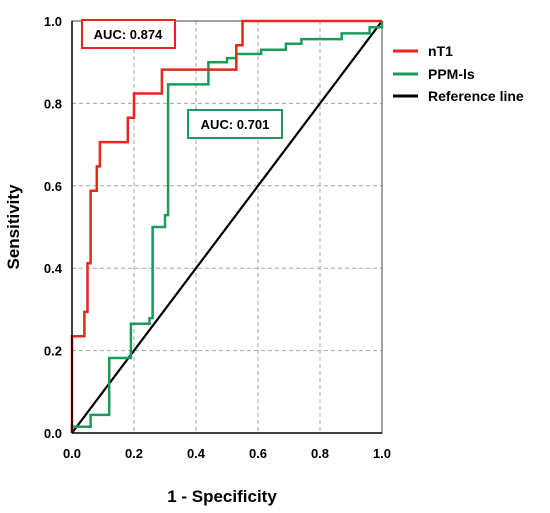 The image size is (550, 513). I want to click on legend: nT1 PPM-ls Reference line, so click(458, 73).